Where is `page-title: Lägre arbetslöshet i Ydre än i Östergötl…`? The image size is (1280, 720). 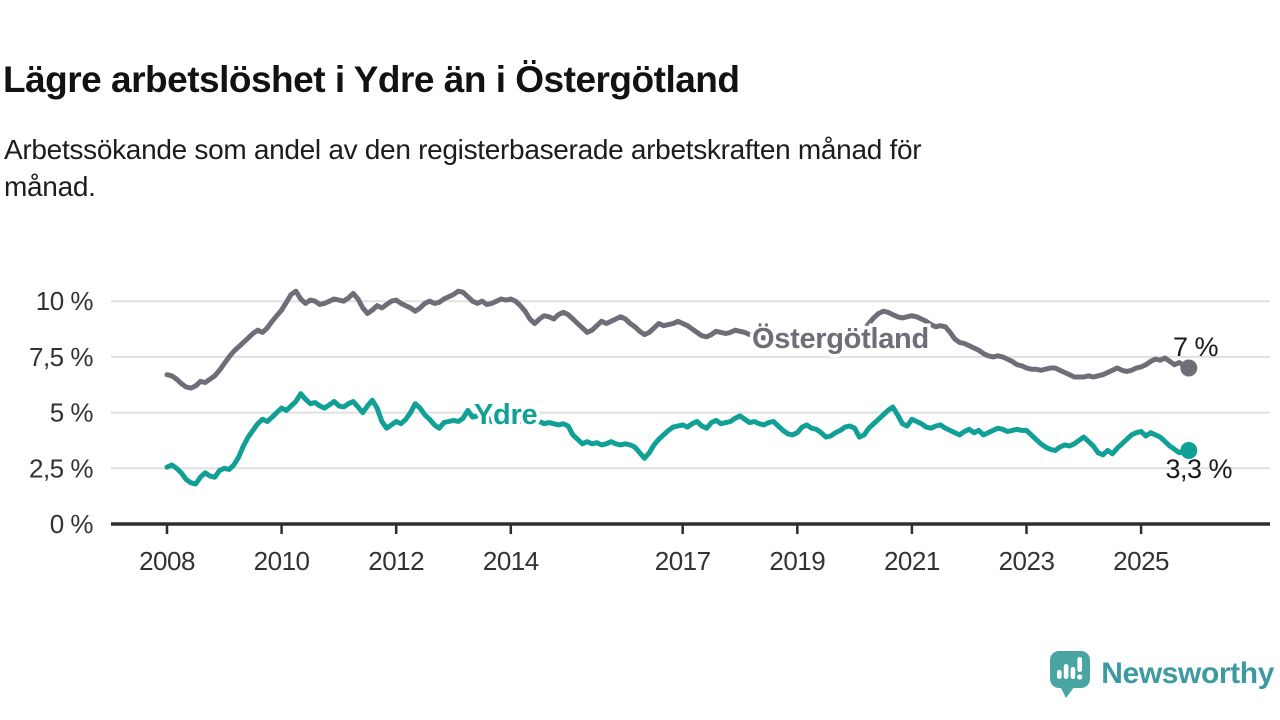 page-title: Lägre arbetslöshet i Ydre än i Östergötl… is located at coordinates (371, 79).